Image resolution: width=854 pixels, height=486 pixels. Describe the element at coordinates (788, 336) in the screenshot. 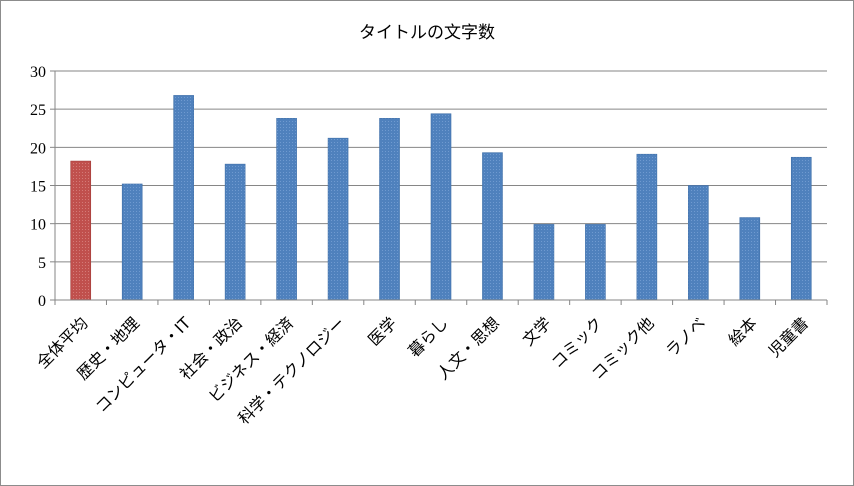

I see `x-tick-label: 児童書` at that location.